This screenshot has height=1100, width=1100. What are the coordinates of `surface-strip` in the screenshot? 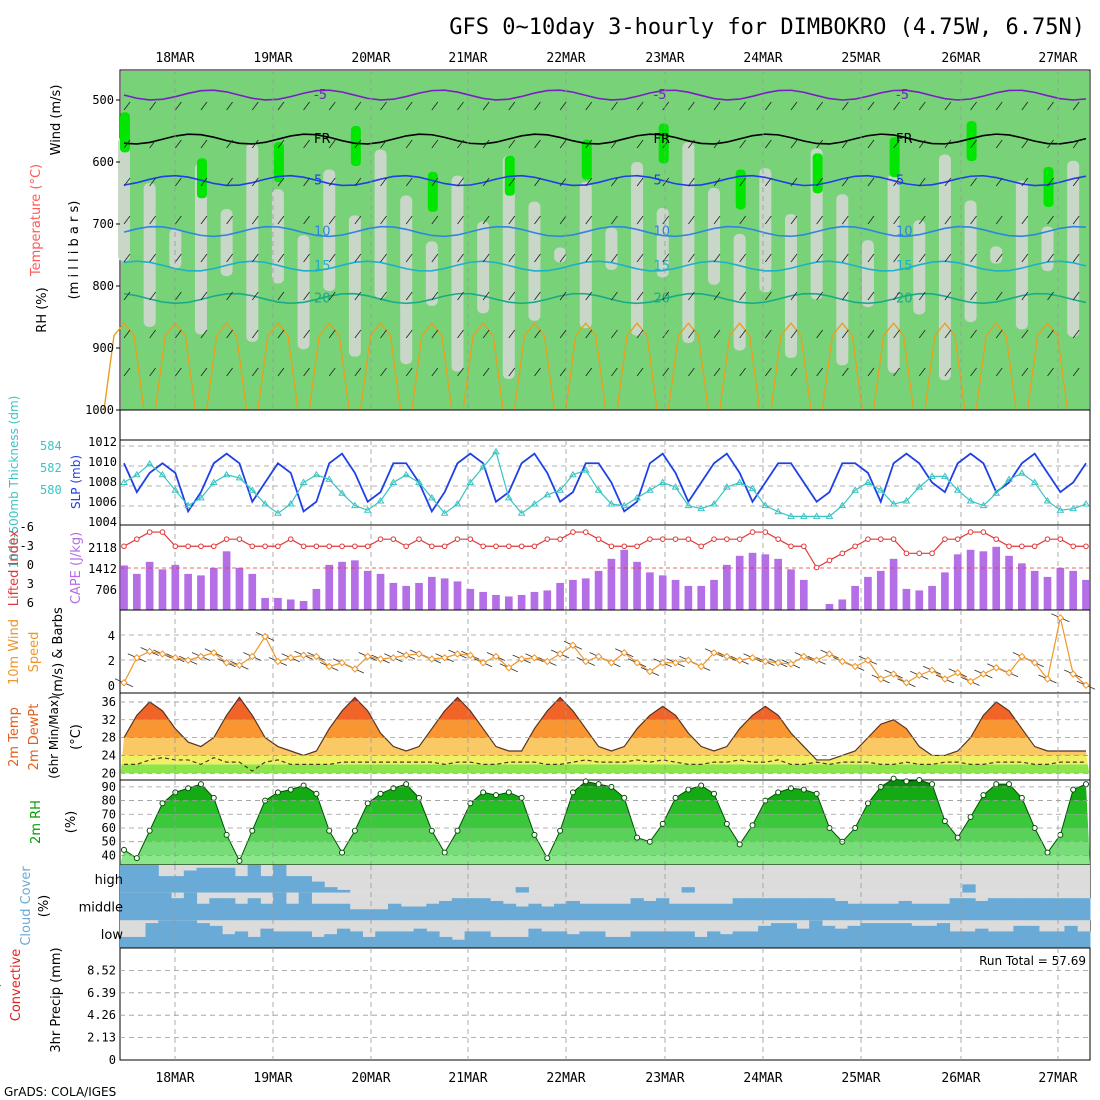 It's located at (605, 425).